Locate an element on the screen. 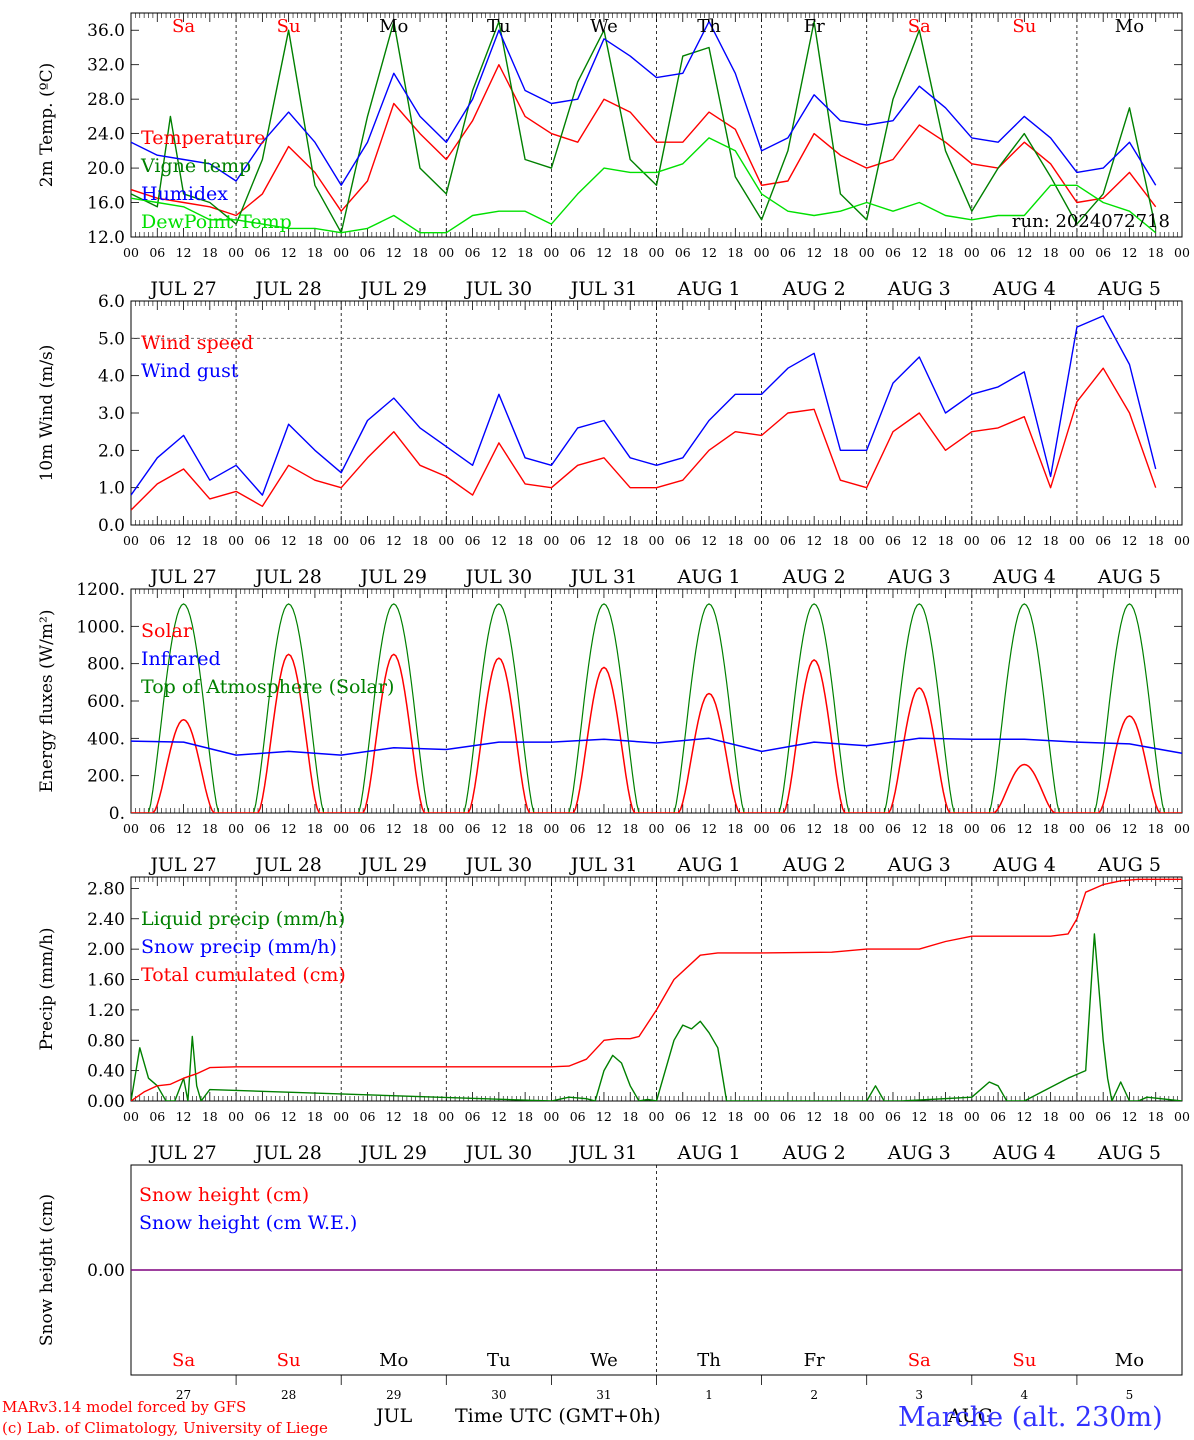  y-tick-label: 1.0 is located at coordinates (111, 489).